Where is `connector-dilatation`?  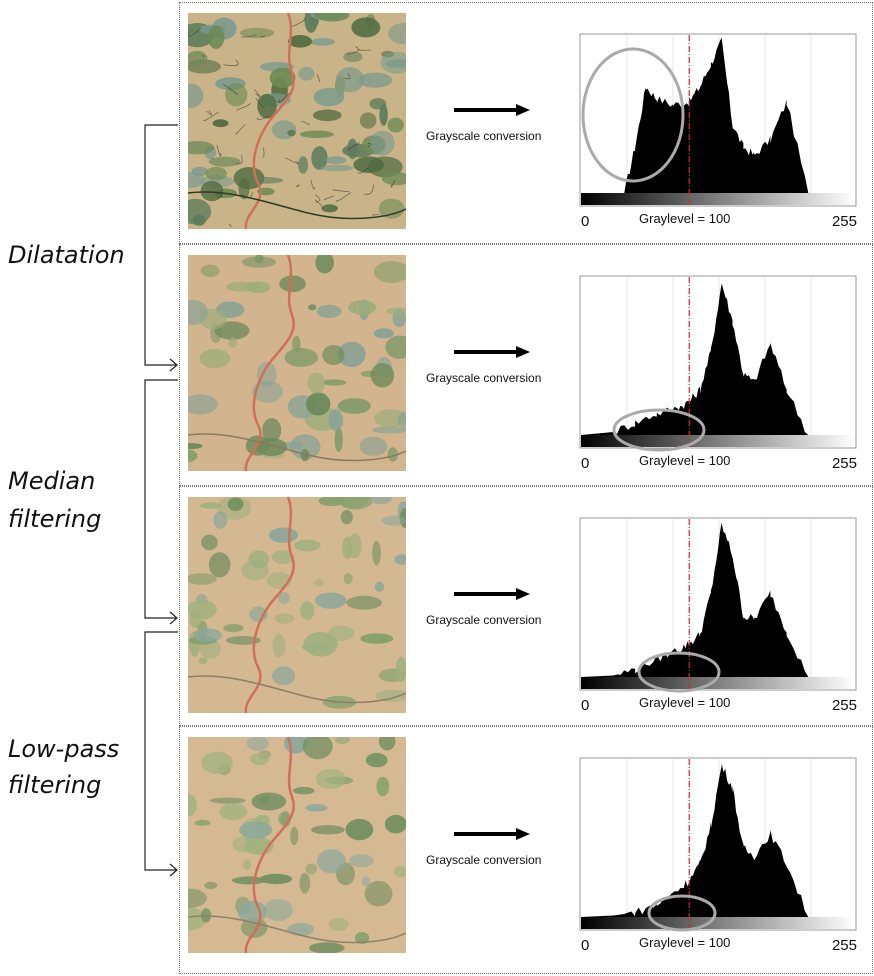 connector-dilatation is located at coordinates (161, 245).